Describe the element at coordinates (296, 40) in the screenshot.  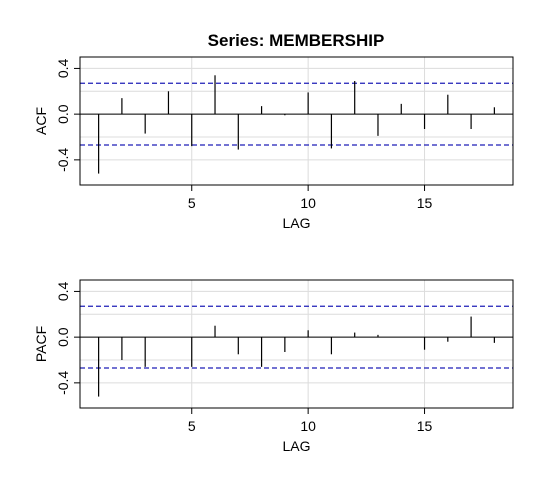
I see `figure-title: Series: MEMBERSHIP` at that location.